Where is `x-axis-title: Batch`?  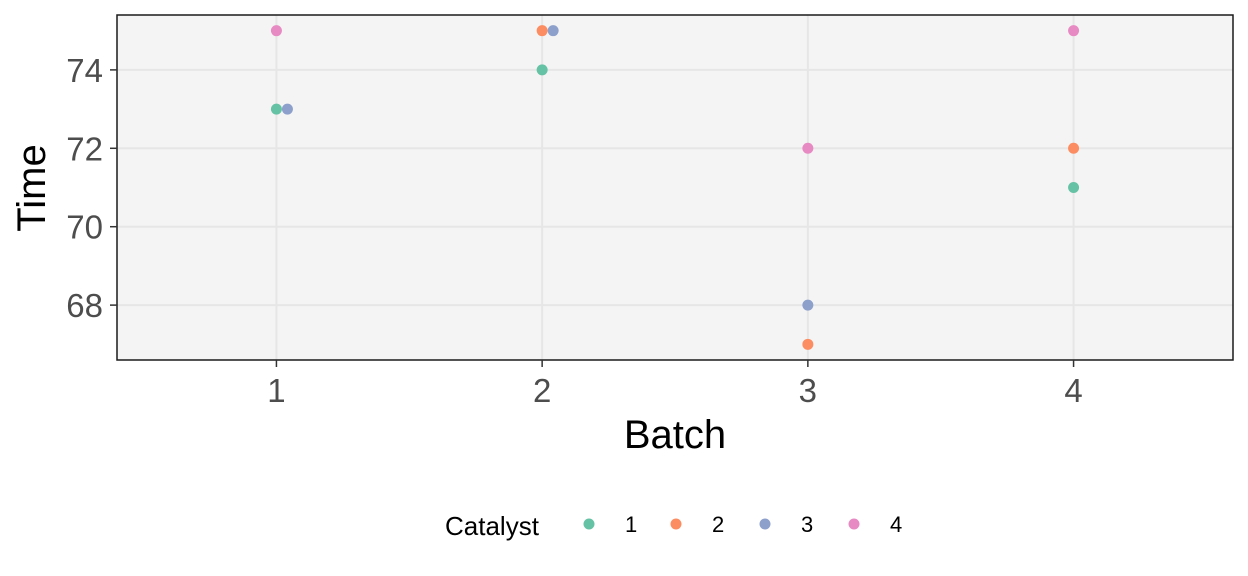
x-axis-title: Batch is located at coordinates (675, 435).